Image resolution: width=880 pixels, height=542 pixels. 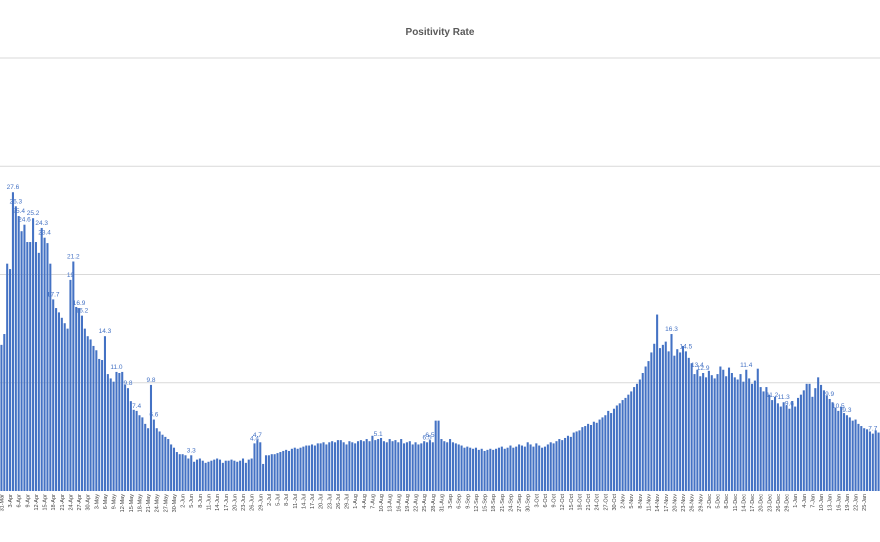 I want to click on x-tick-label: 20-Jul, so click(x=322, y=501).